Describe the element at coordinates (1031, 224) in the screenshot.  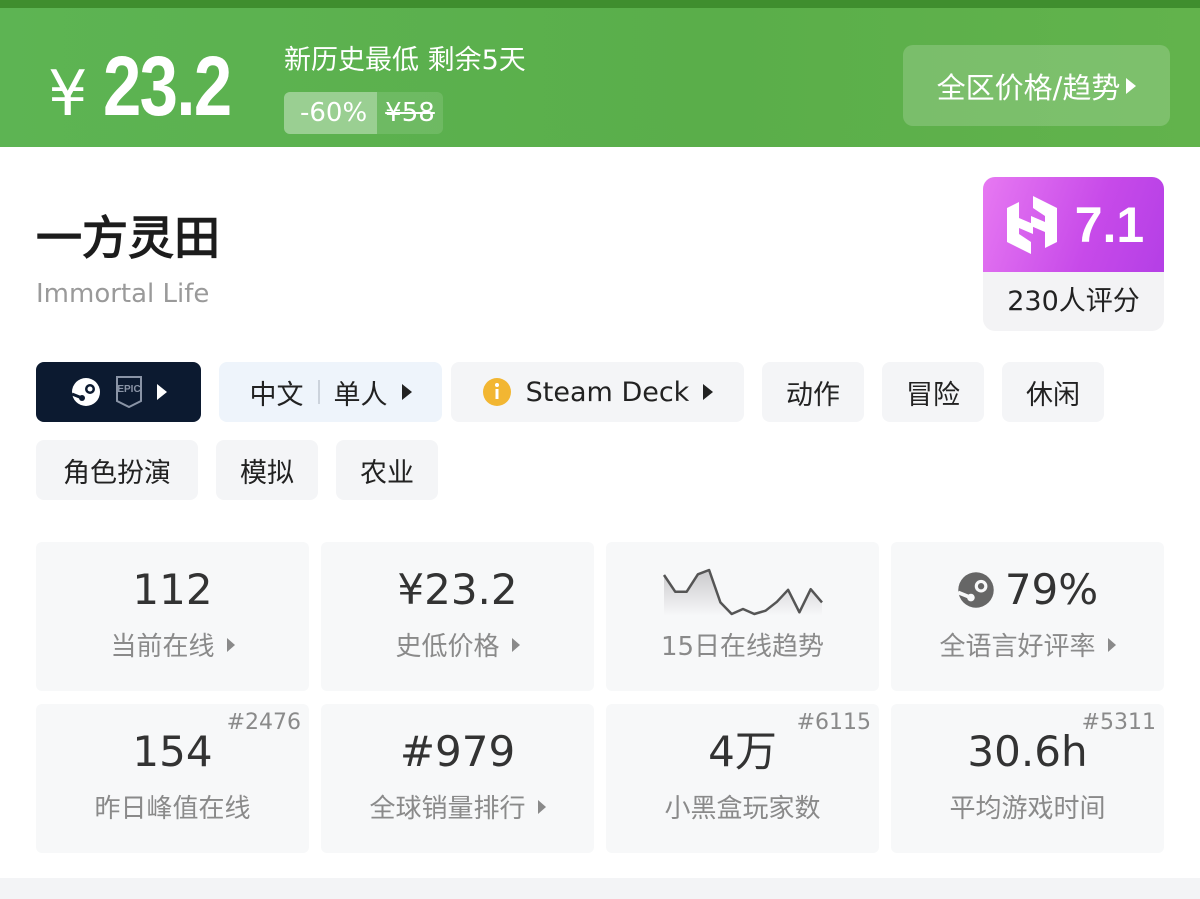
I see `heybox-logo-icon` at that location.